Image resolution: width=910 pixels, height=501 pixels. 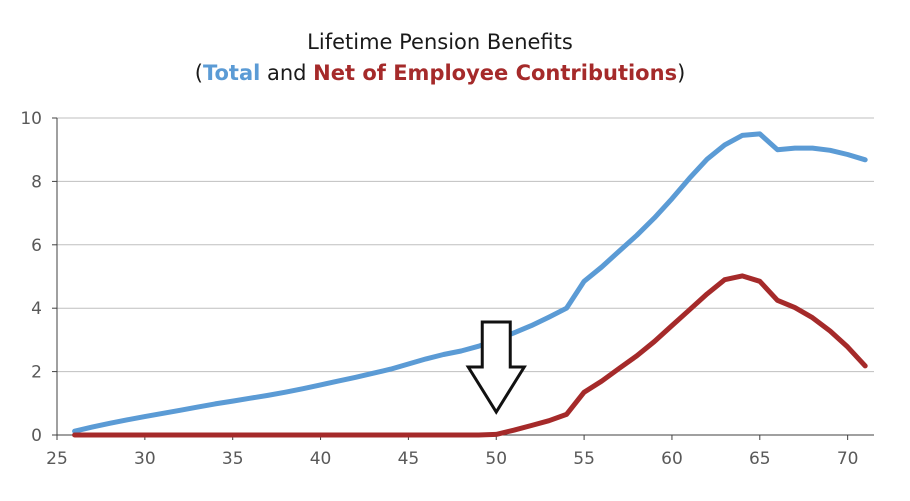 I want to click on y-tick-label: 0, so click(x=36, y=436).